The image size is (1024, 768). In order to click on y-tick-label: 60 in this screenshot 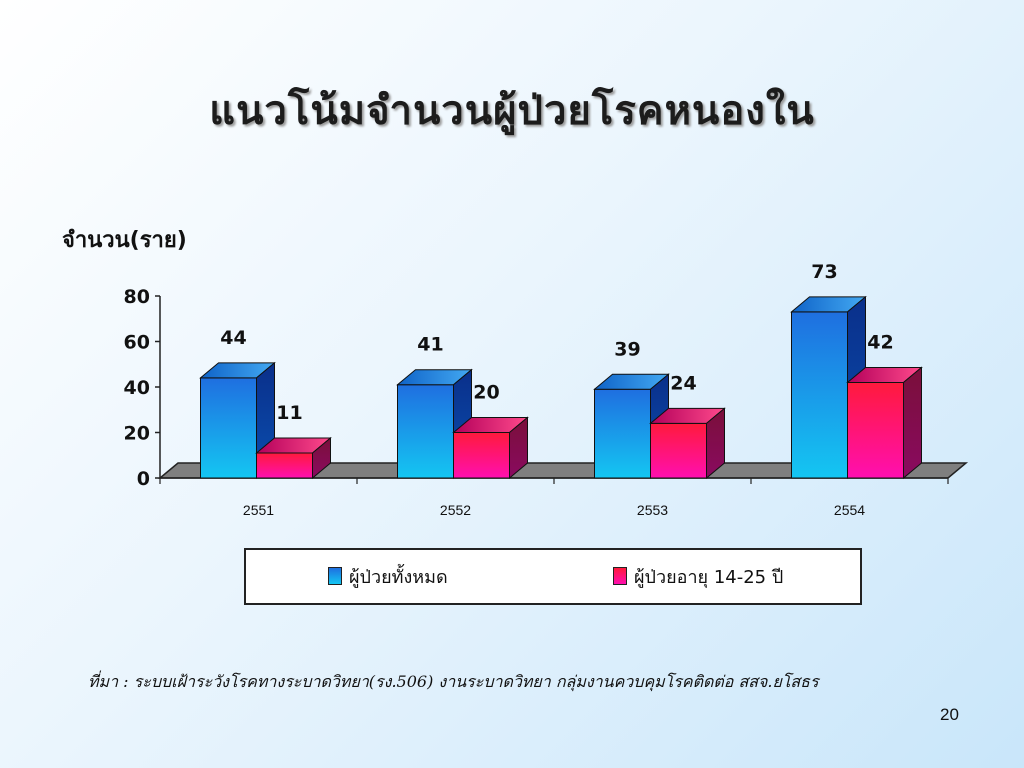, I will do `click(137, 343)`.